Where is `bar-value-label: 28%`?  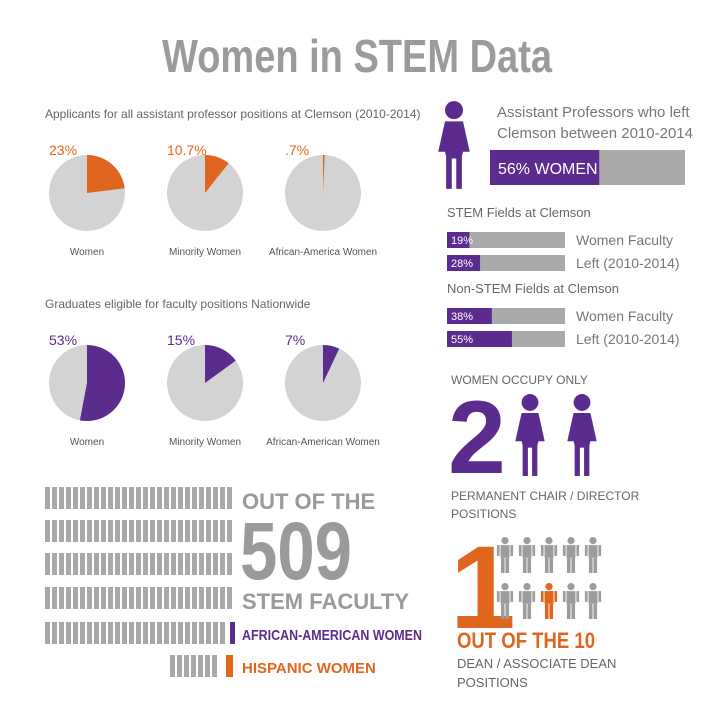 bar-value-label: 28% is located at coordinates (462, 264).